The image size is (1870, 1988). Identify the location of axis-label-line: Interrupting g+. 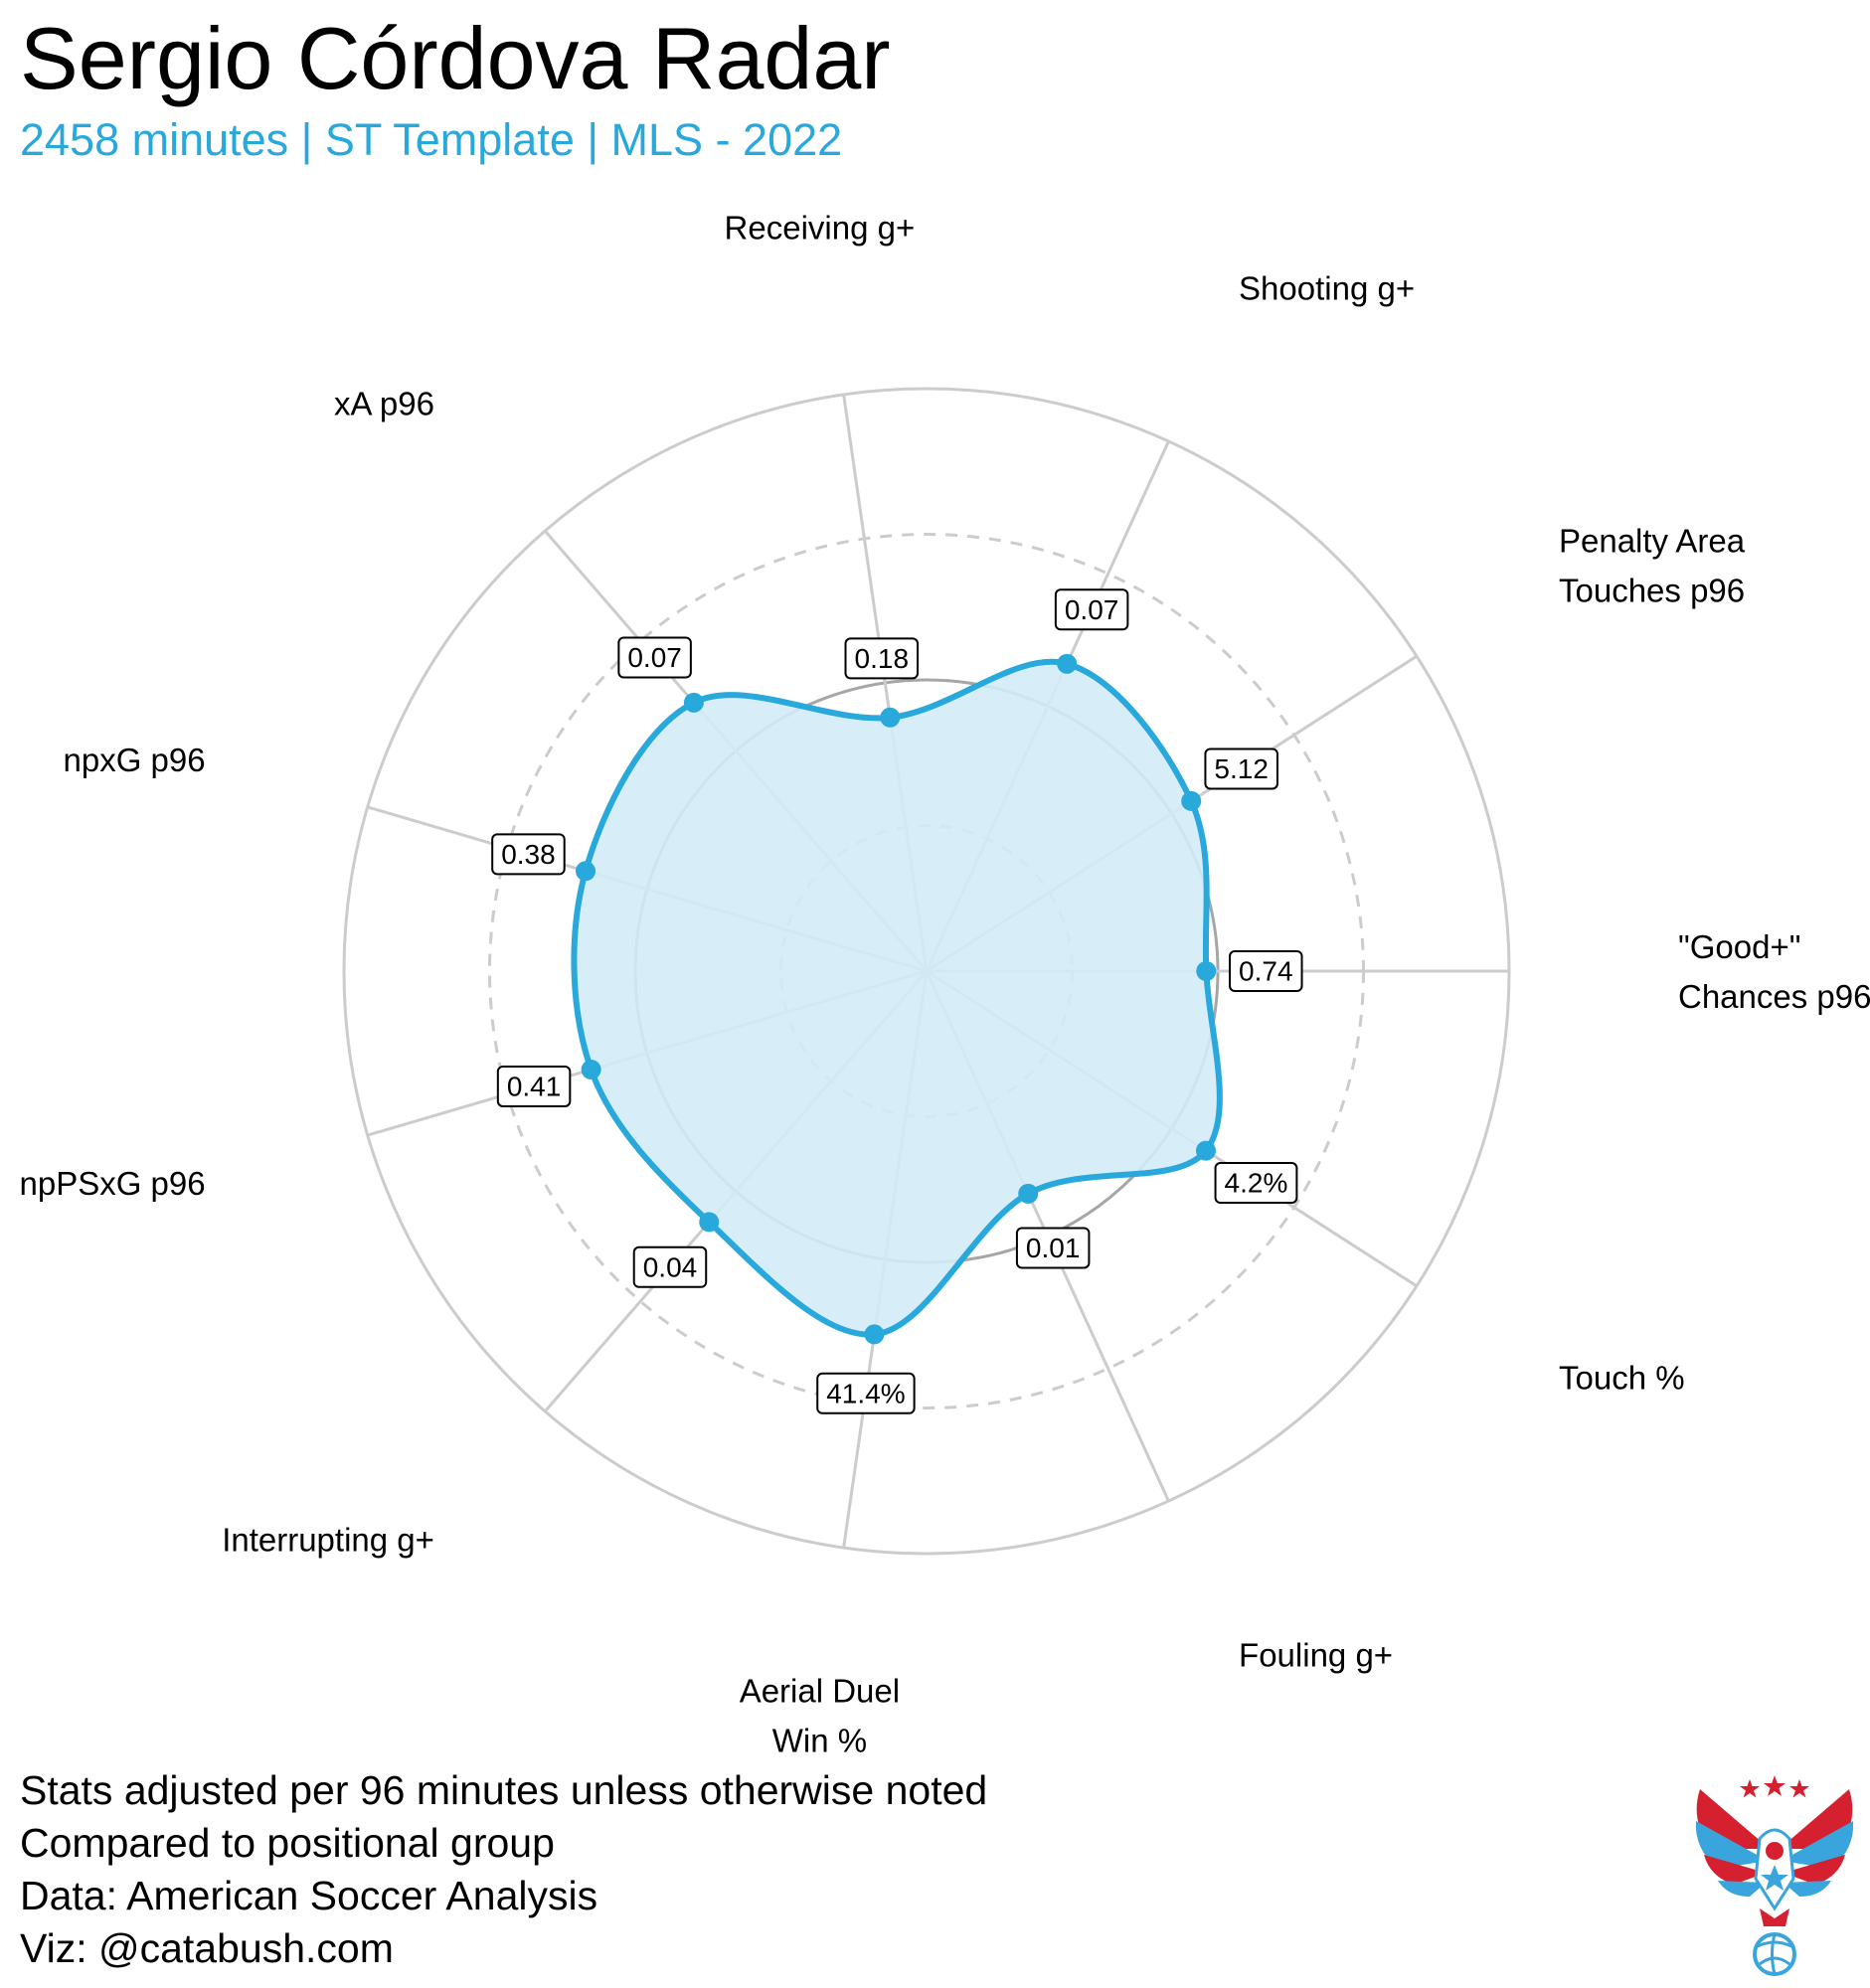
(328, 1539).